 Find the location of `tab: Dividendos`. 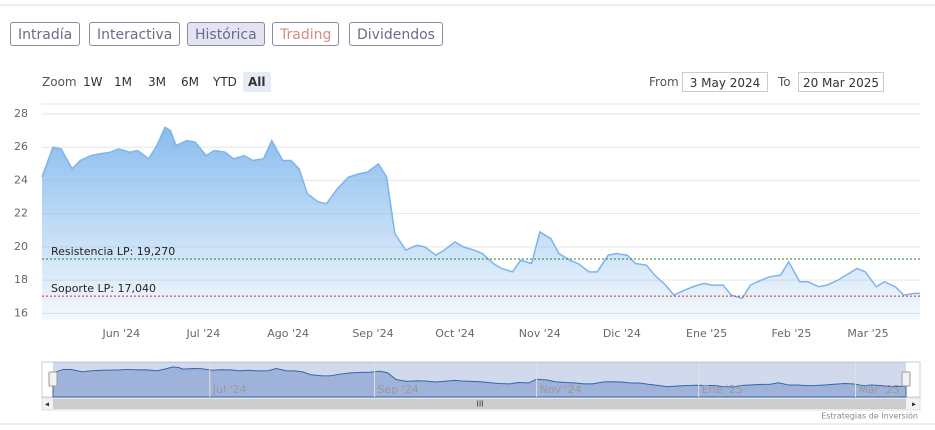

tab: Dividendos is located at coordinates (396, 34).